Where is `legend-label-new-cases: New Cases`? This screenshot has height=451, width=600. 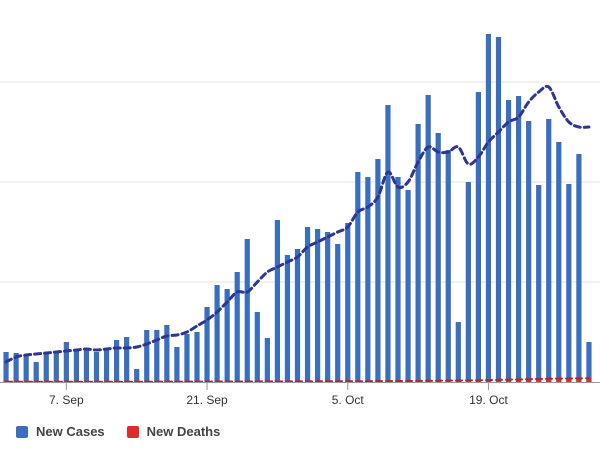
legend-label-new-cases: New Cases is located at coordinates (70, 431).